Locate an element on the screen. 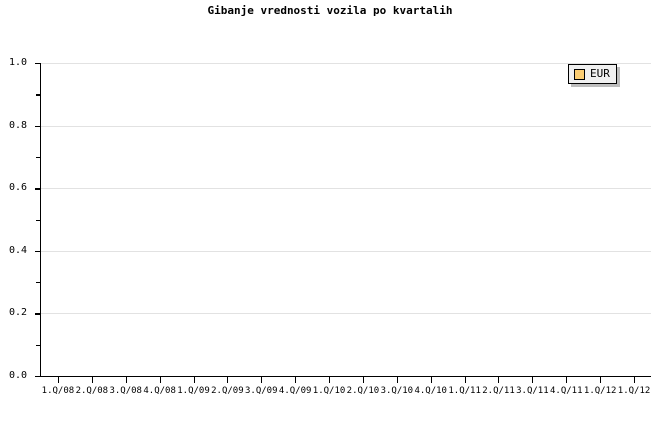  y-axis-tick-label: 0.6 is located at coordinates (17, 188).